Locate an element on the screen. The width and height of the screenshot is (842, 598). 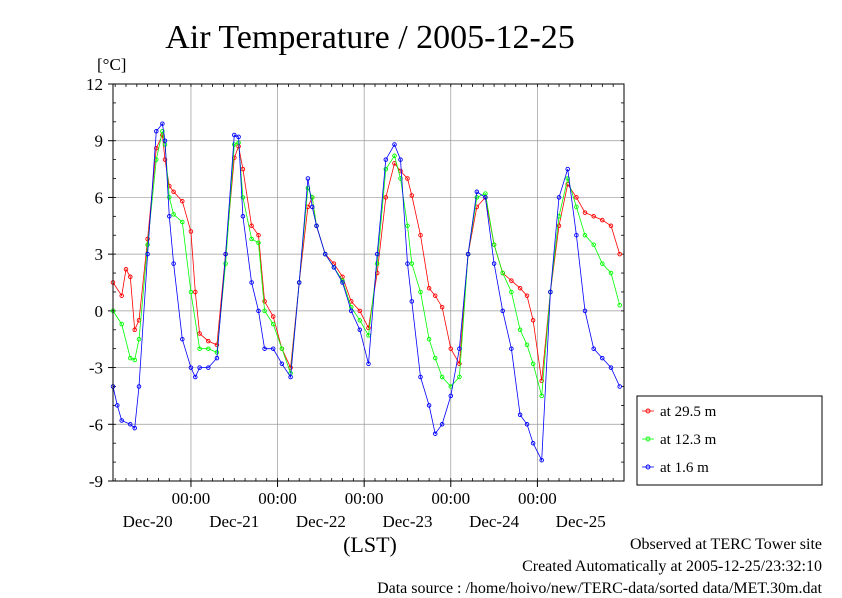
y-tick-label: 12 is located at coordinates (94, 84).